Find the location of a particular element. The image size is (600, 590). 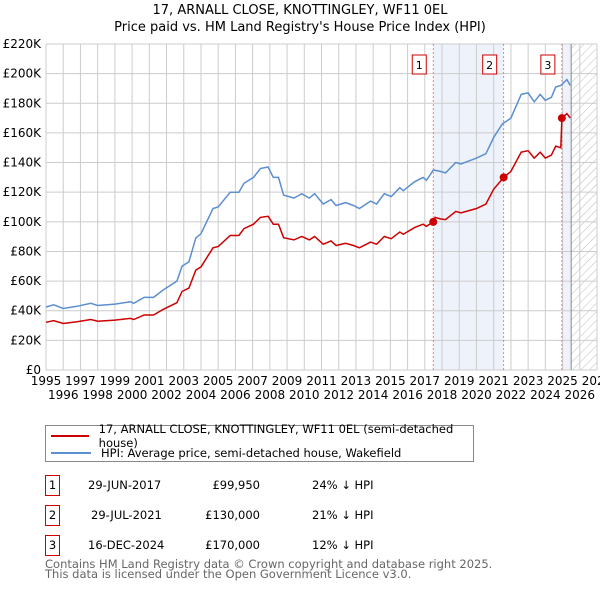

legend-swatch-blue is located at coordinates (71, 453).